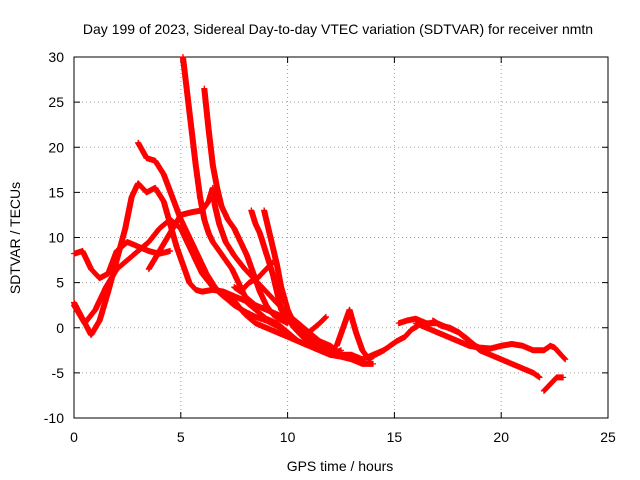  What do you see at coordinates (74, 437) in the screenshot?
I see `x-tick-label: 0` at bounding box center [74, 437].